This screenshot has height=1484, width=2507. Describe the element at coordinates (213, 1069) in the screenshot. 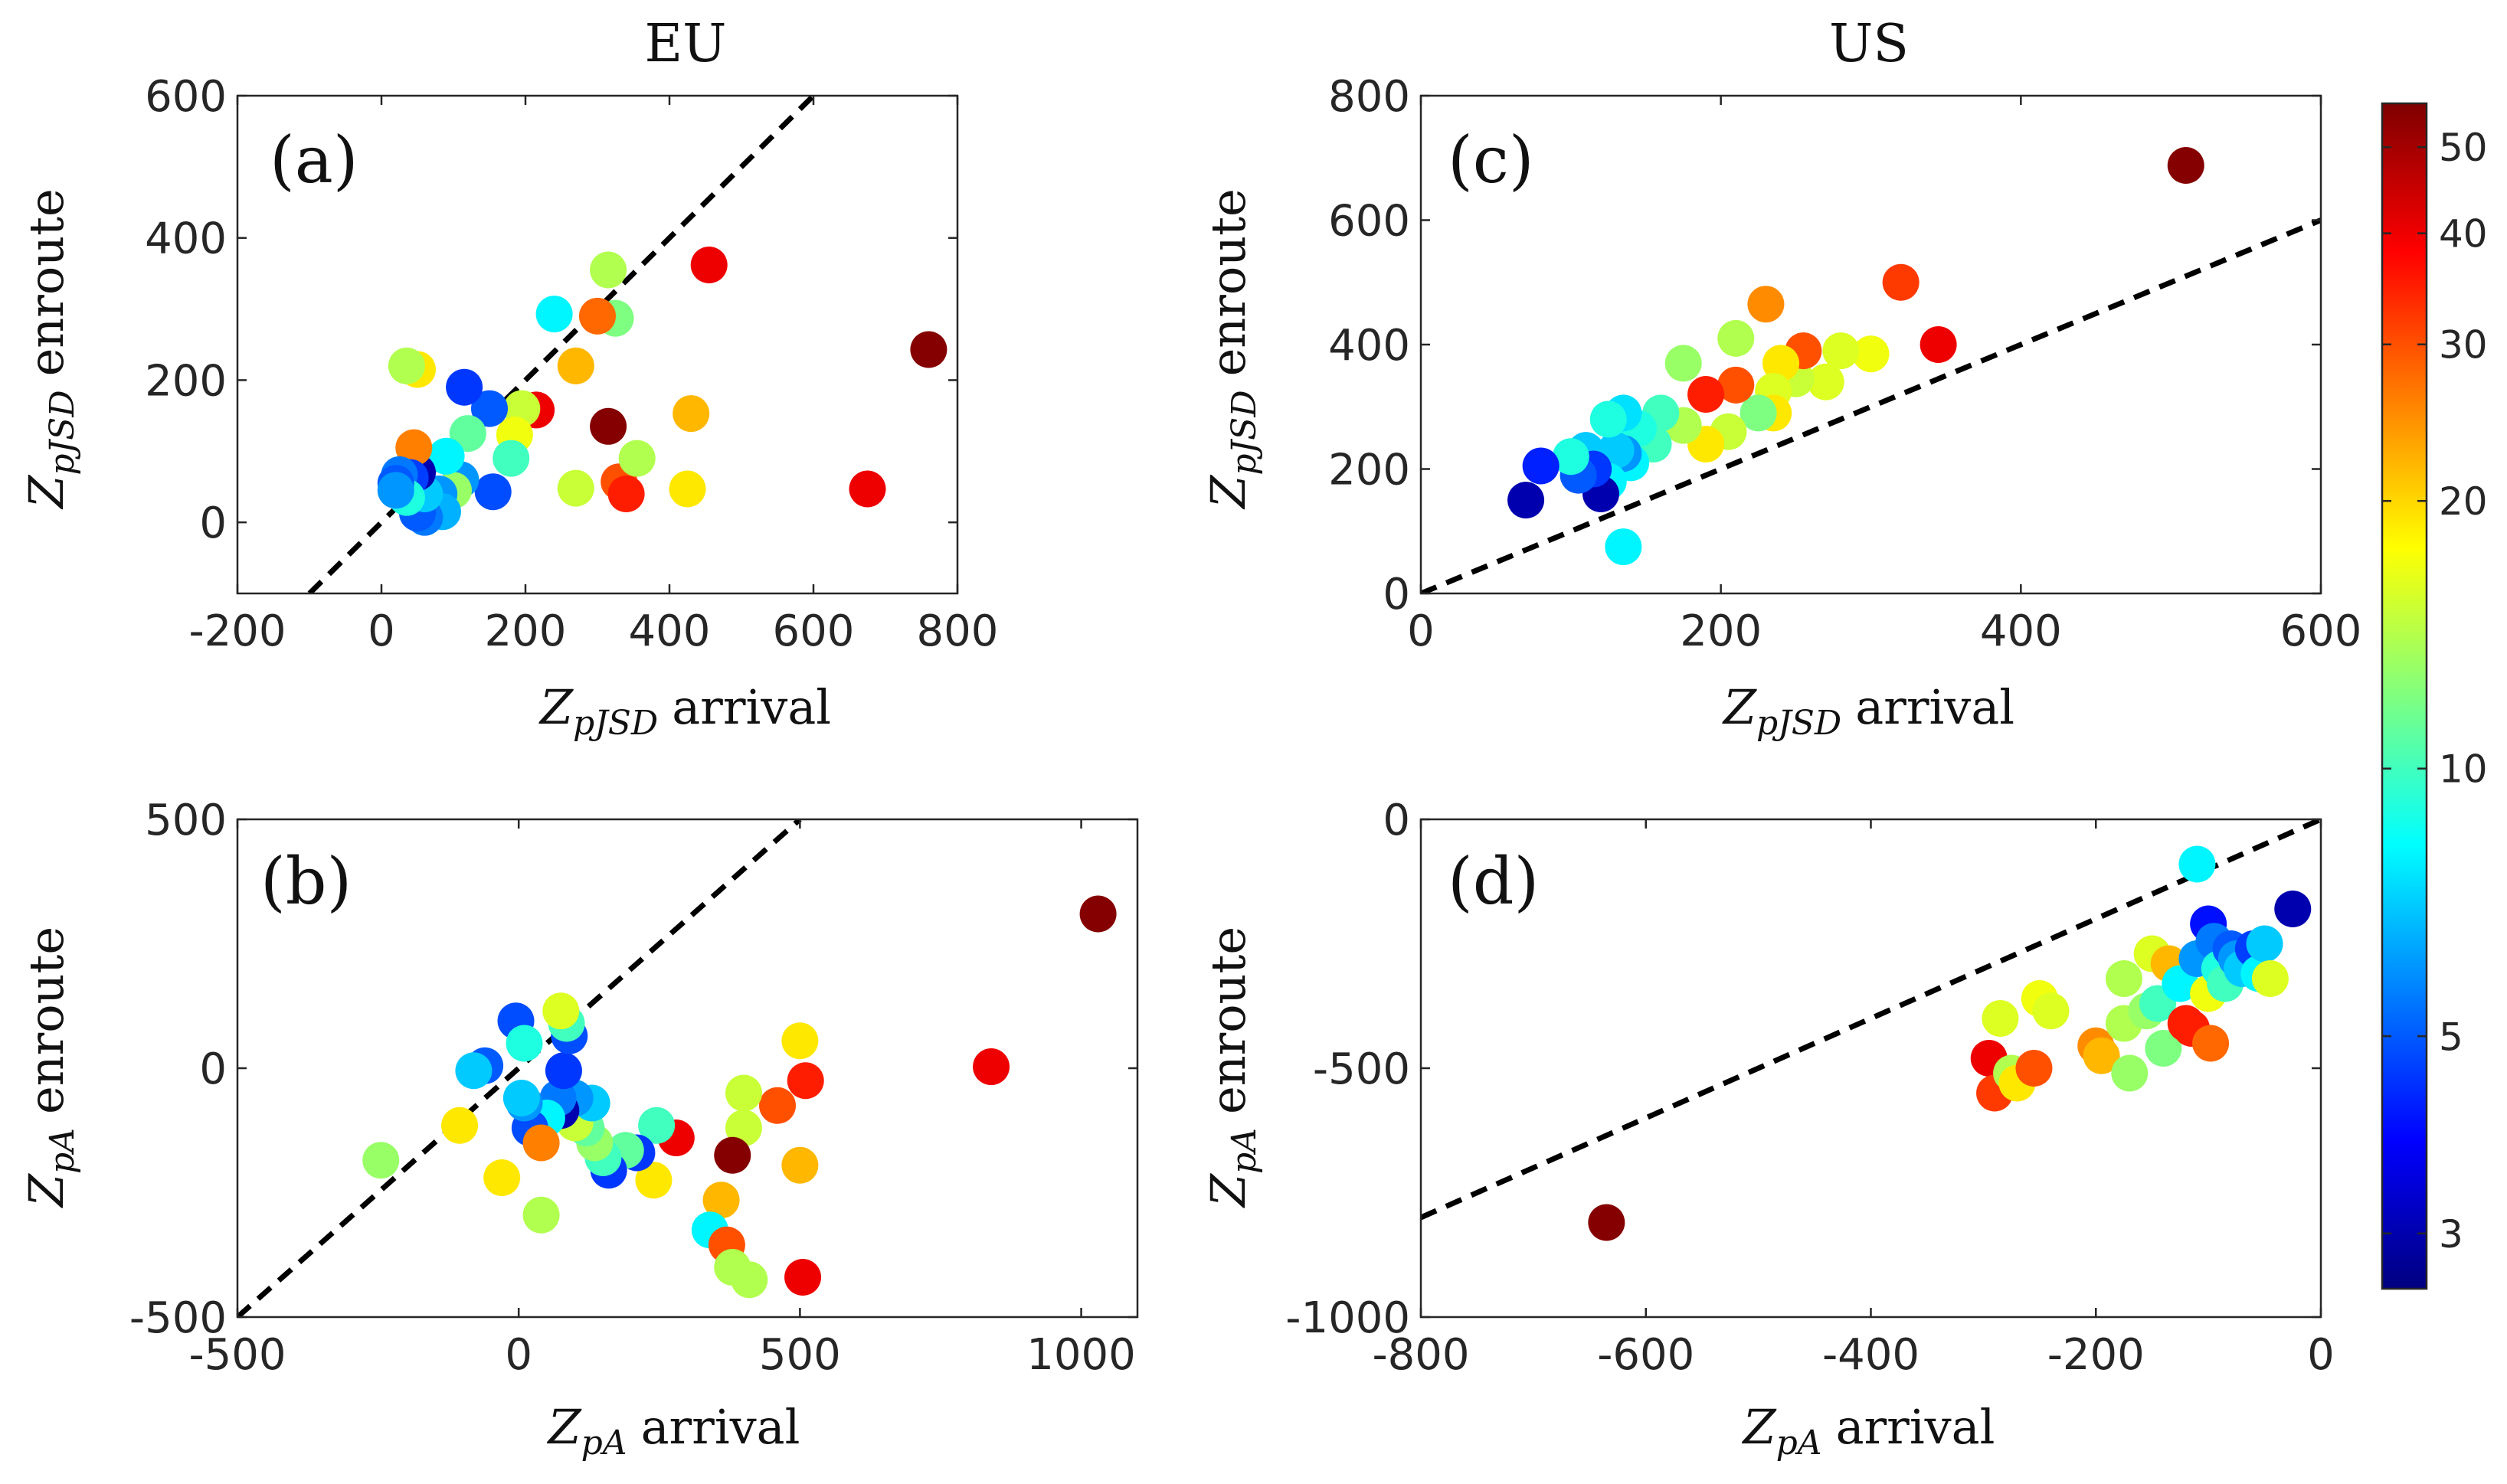

I see `panel-b-ytick-label-1: 0` at that location.